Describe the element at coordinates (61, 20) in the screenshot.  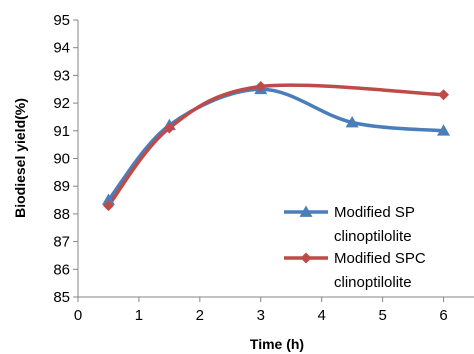
I see `y-tick-label: 95` at that location.